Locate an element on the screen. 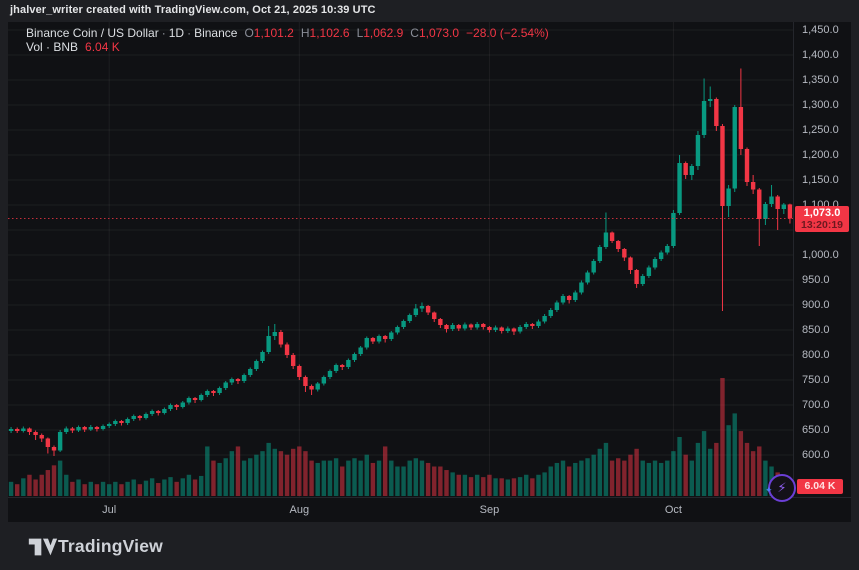  tradingview-wordmark: TradingView is located at coordinates (110, 546).